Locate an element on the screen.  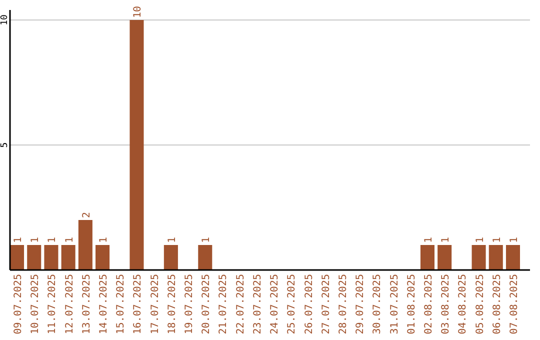
x-tick-label: 02.08.2025 is located at coordinates (428, 304).